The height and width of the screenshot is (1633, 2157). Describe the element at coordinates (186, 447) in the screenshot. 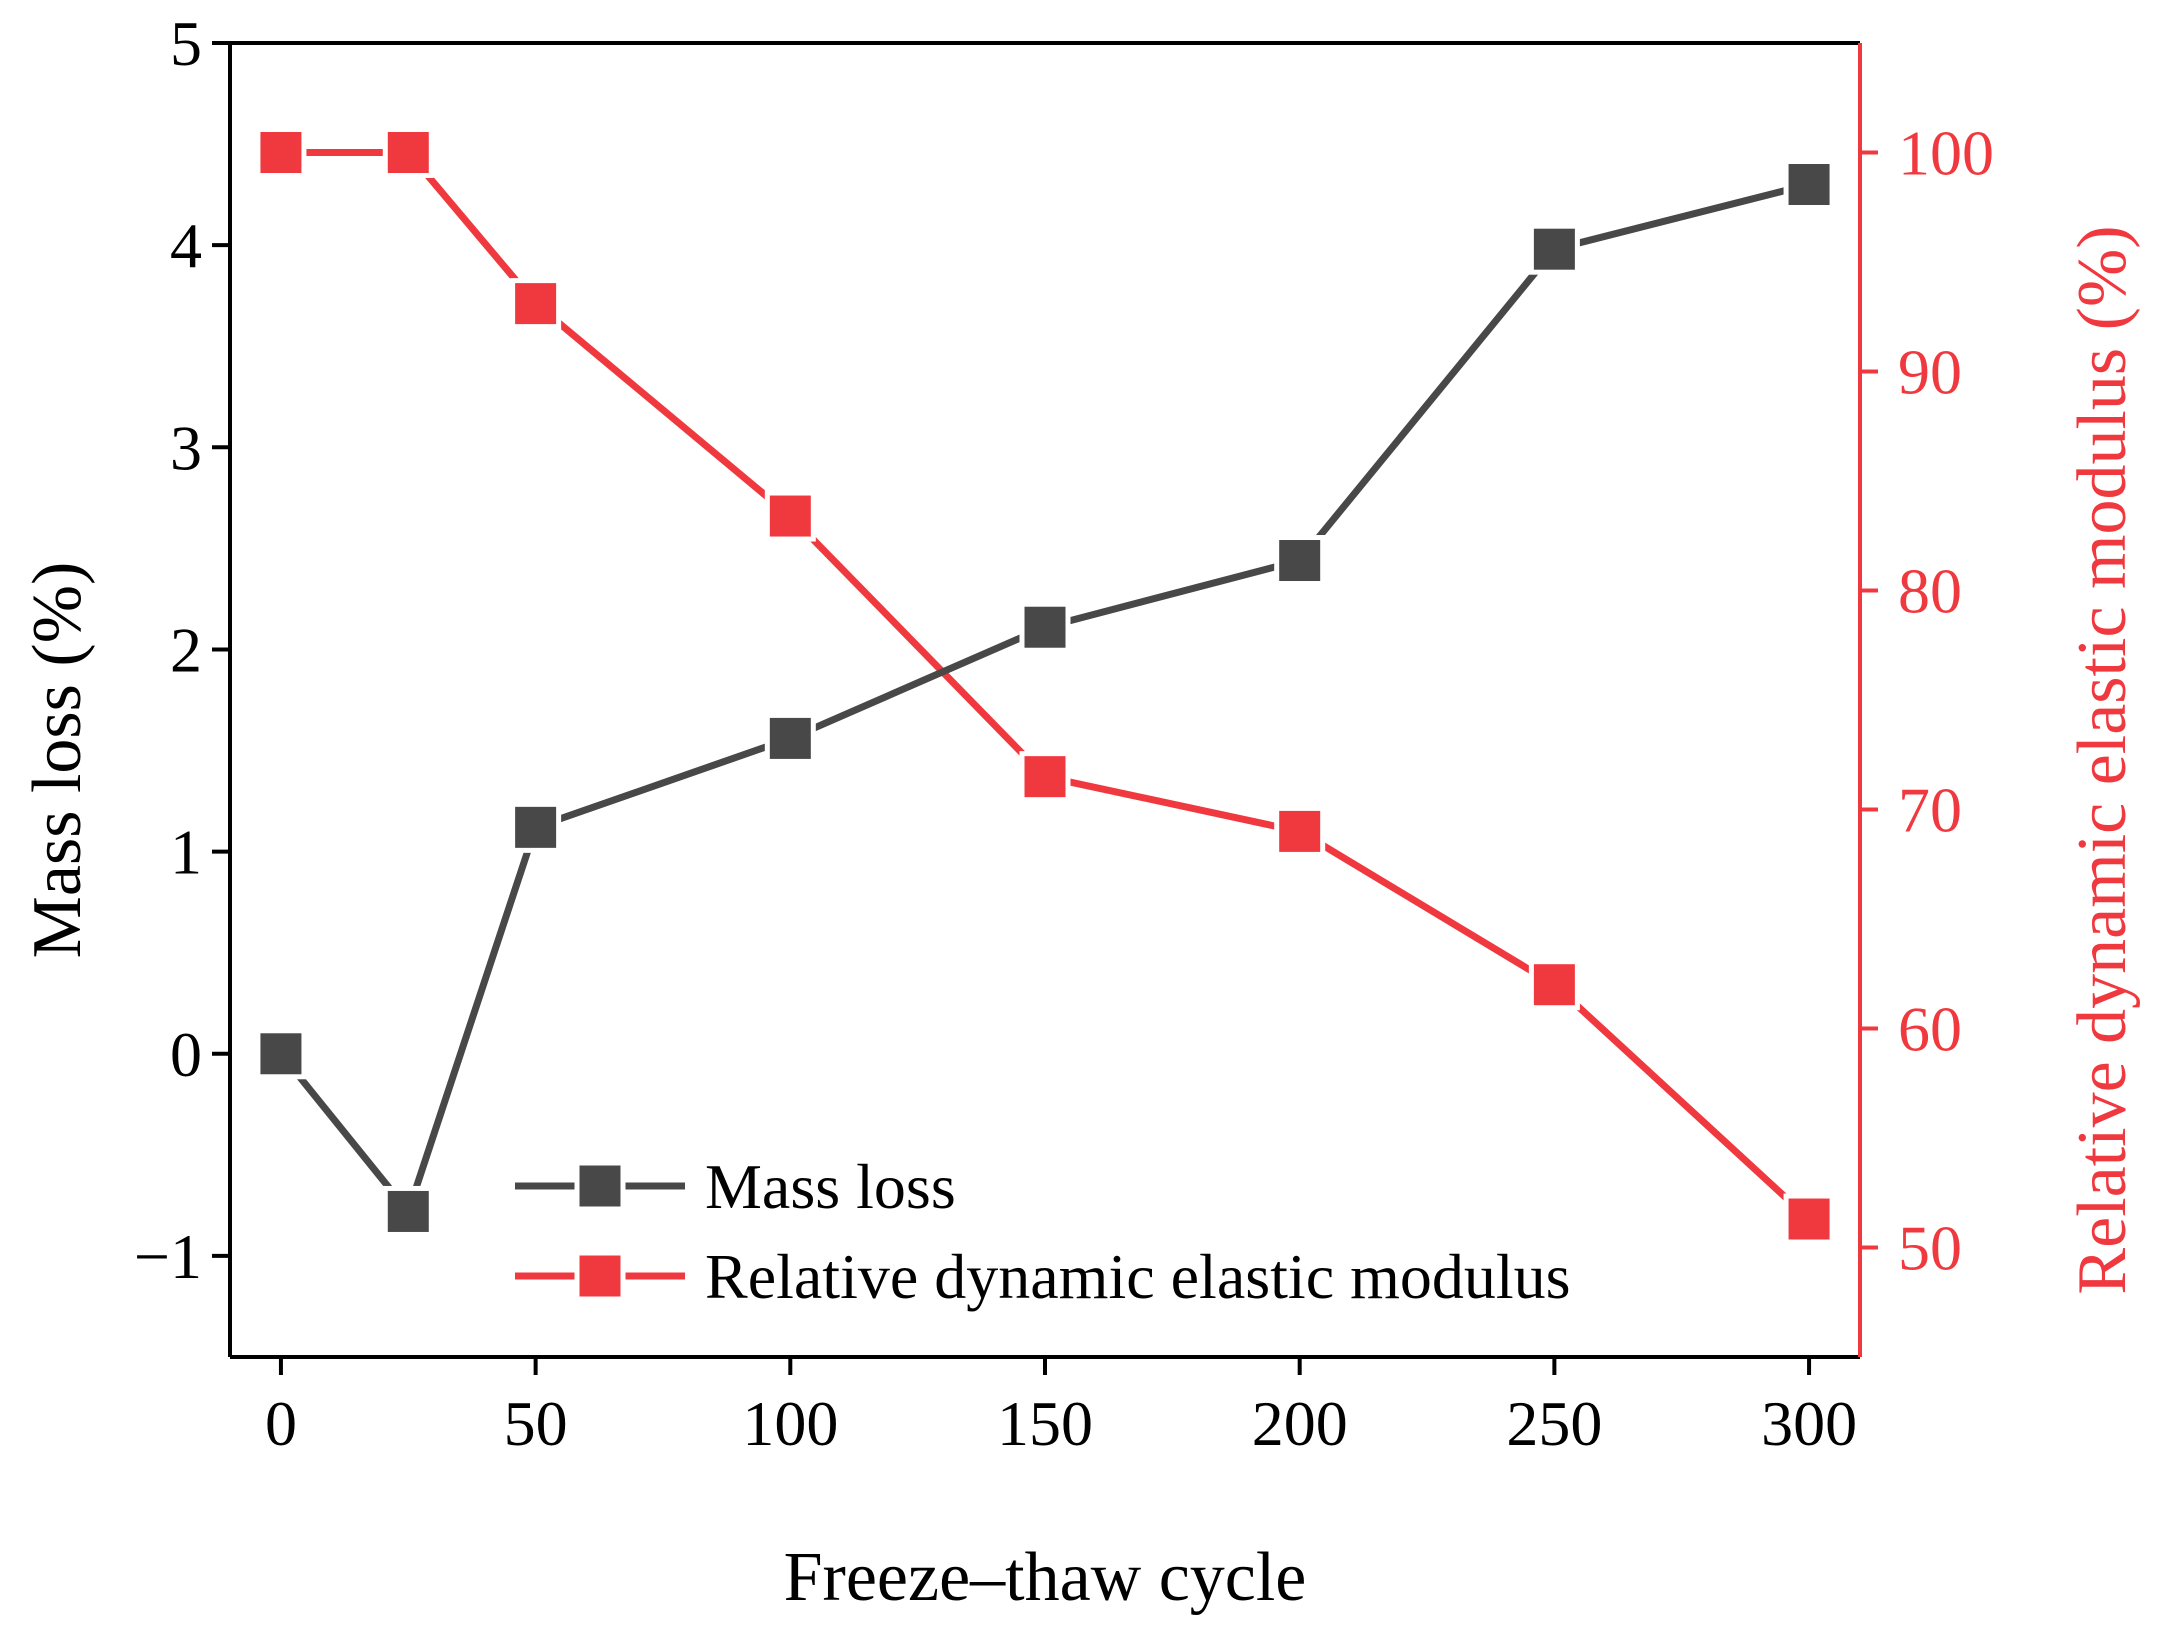

I see `y-left-tick-label: 3` at that location.